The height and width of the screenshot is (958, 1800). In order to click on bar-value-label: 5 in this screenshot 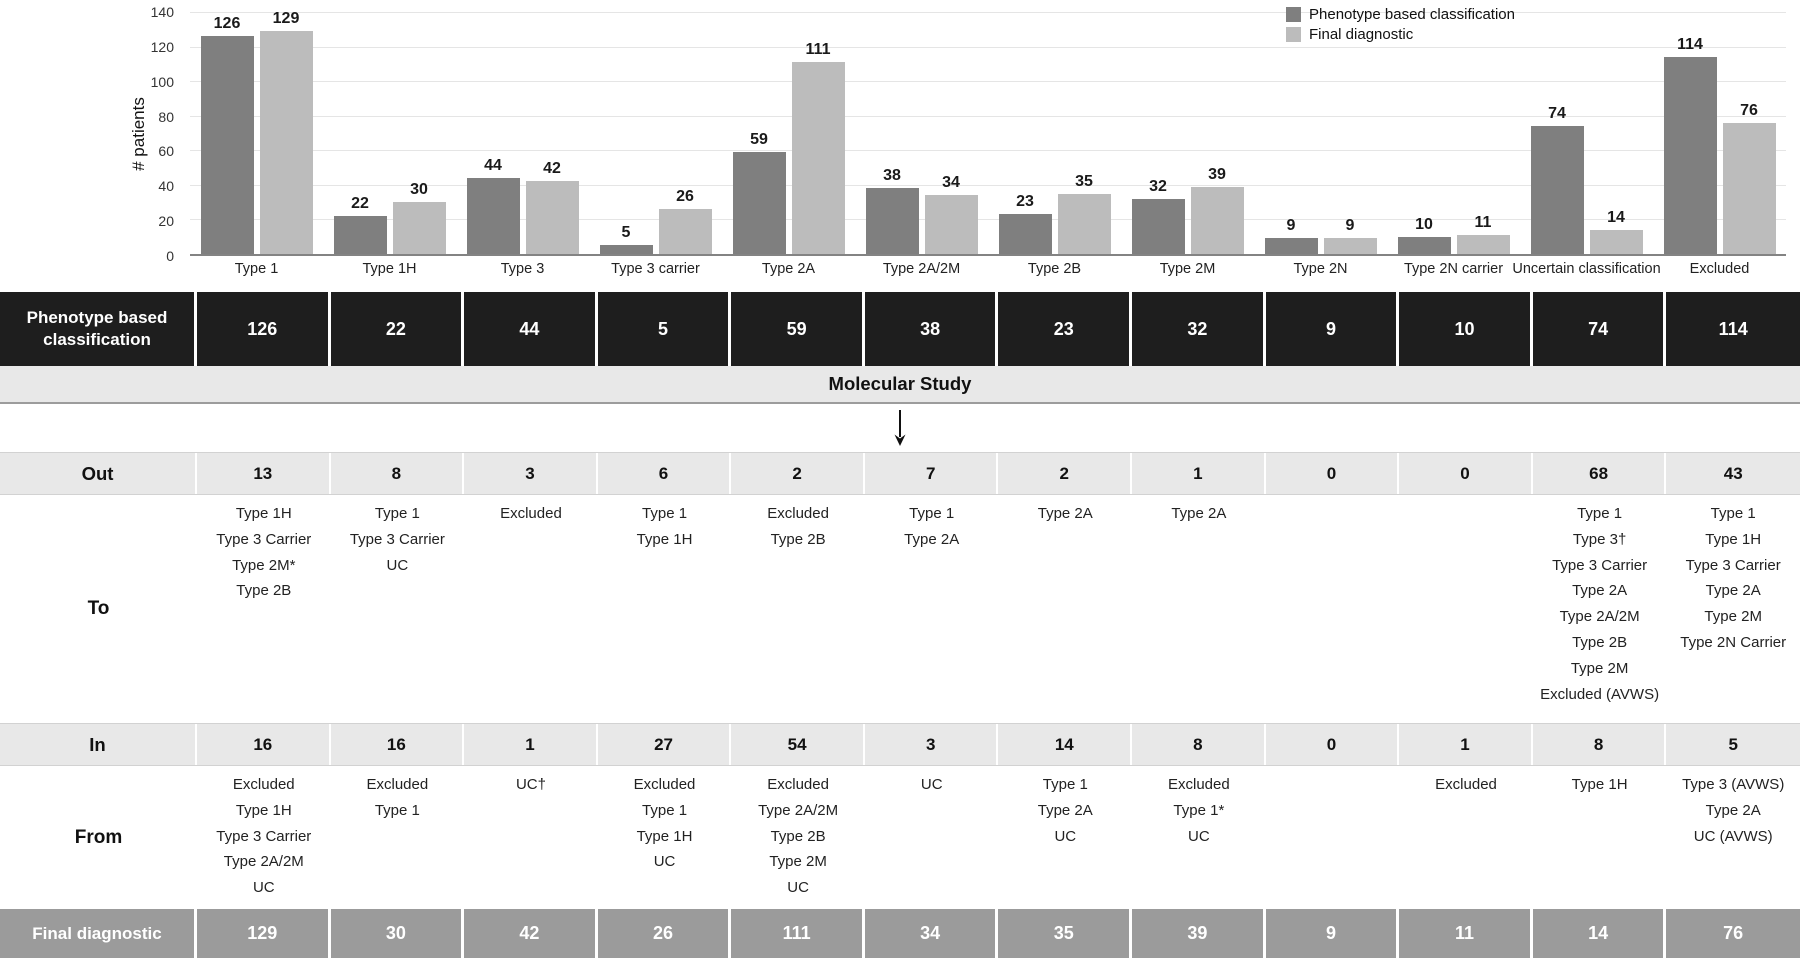, I will do `click(626, 233)`.